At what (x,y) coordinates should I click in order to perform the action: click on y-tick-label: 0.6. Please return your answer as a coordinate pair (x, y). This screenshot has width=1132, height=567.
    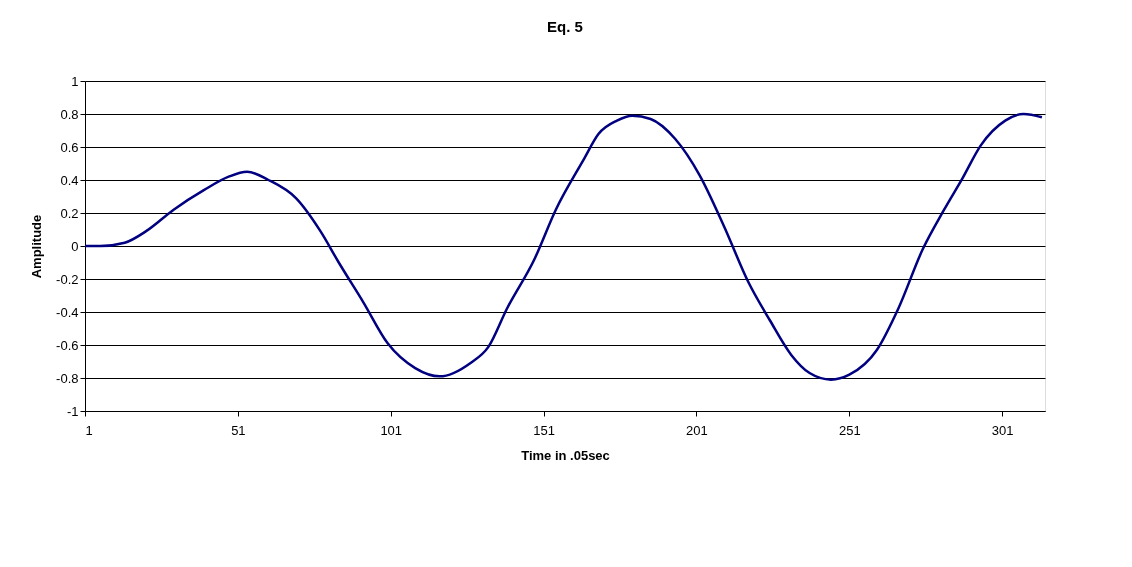
    Looking at the image, I should click on (69, 147).